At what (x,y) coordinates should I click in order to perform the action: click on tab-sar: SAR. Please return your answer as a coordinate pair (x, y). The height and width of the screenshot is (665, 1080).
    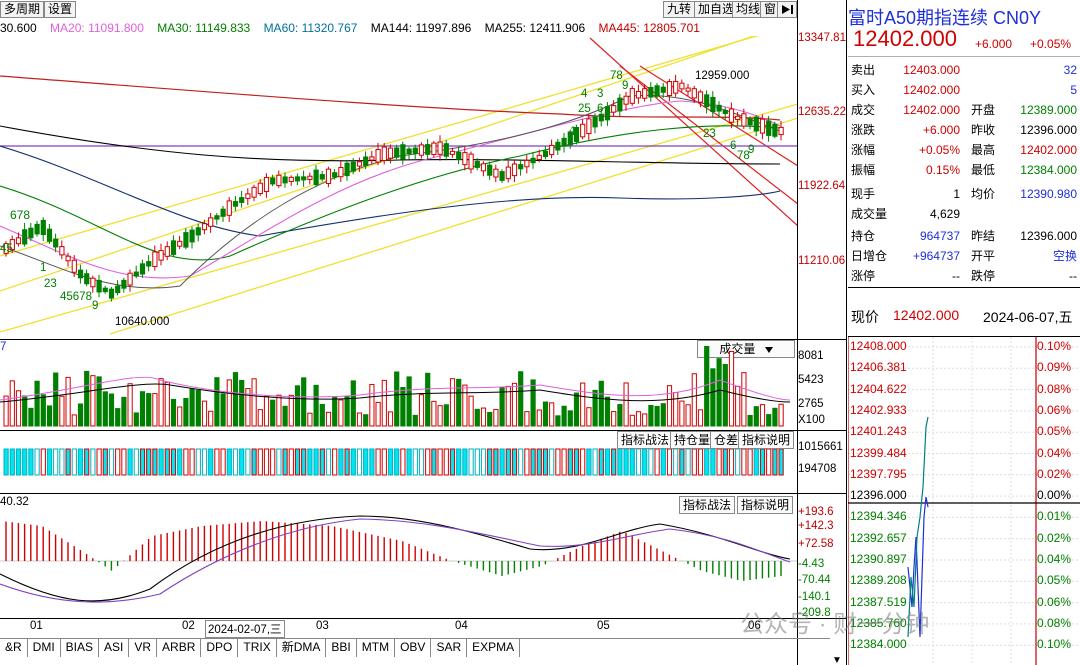
    Looking at the image, I should click on (449, 648).